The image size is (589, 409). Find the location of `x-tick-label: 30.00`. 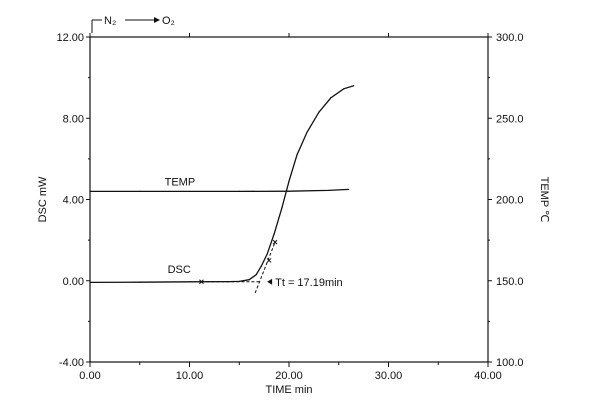

x-tick-label: 30.00 is located at coordinates (389, 376).